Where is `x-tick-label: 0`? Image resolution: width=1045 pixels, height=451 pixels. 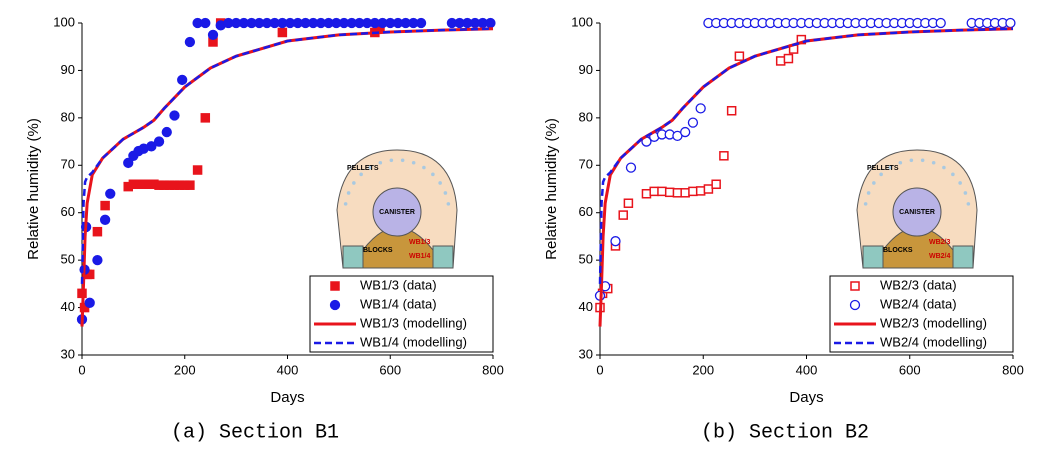 x-tick-label: 0 is located at coordinates (599, 369).